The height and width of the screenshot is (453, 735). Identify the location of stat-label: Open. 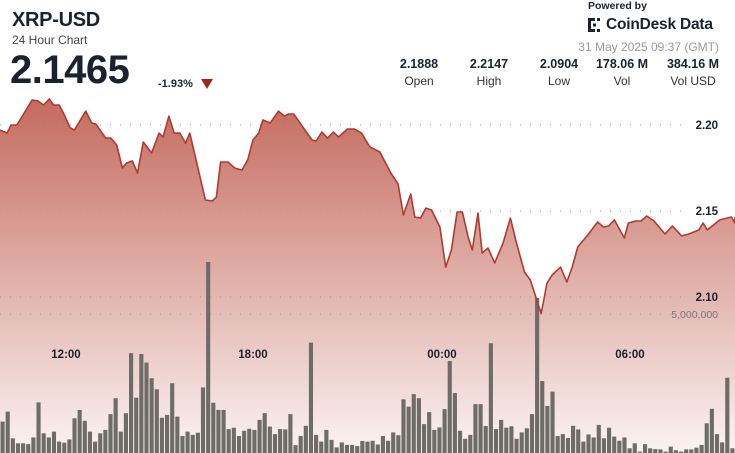
(419, 81).